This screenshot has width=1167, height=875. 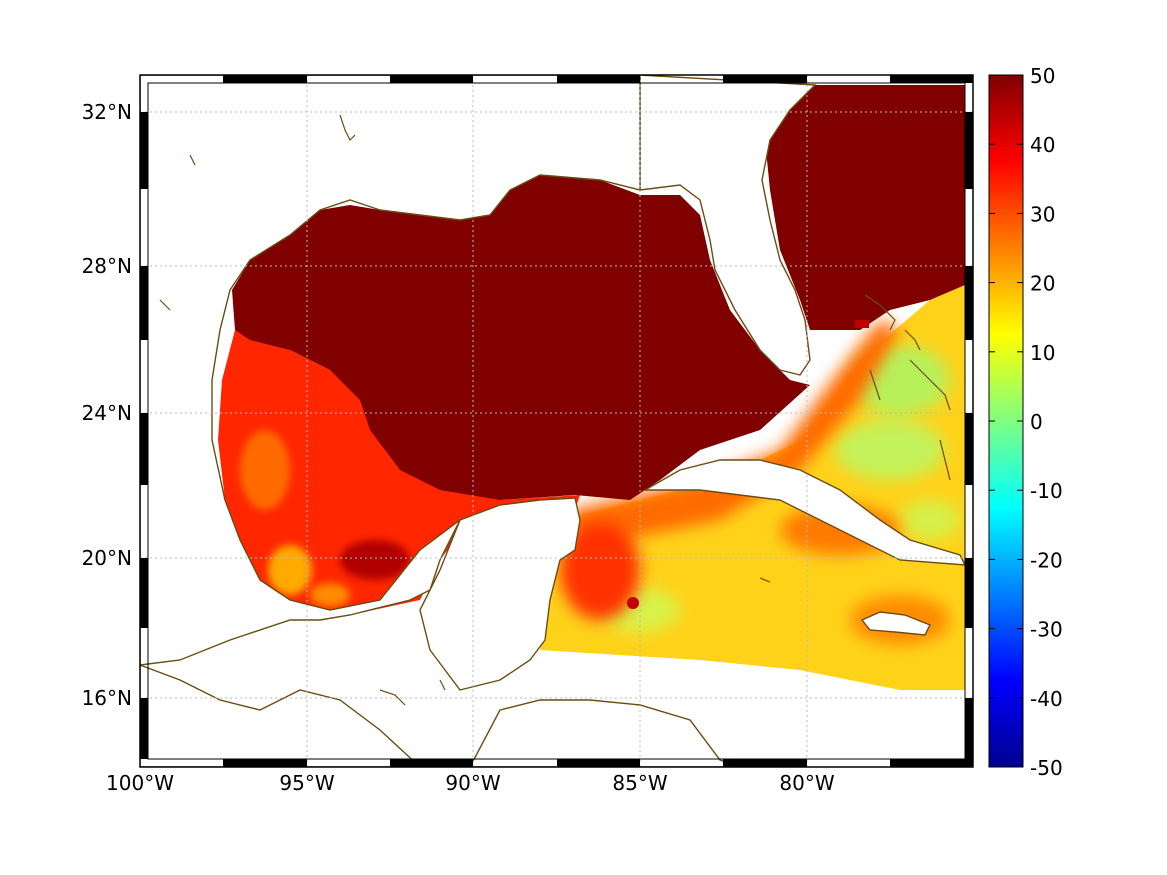 What do you see at coordinates (1042, 353) in the screenshot?
I see `colorbar-tick-label: 10` at bounding box center [1042, 353].